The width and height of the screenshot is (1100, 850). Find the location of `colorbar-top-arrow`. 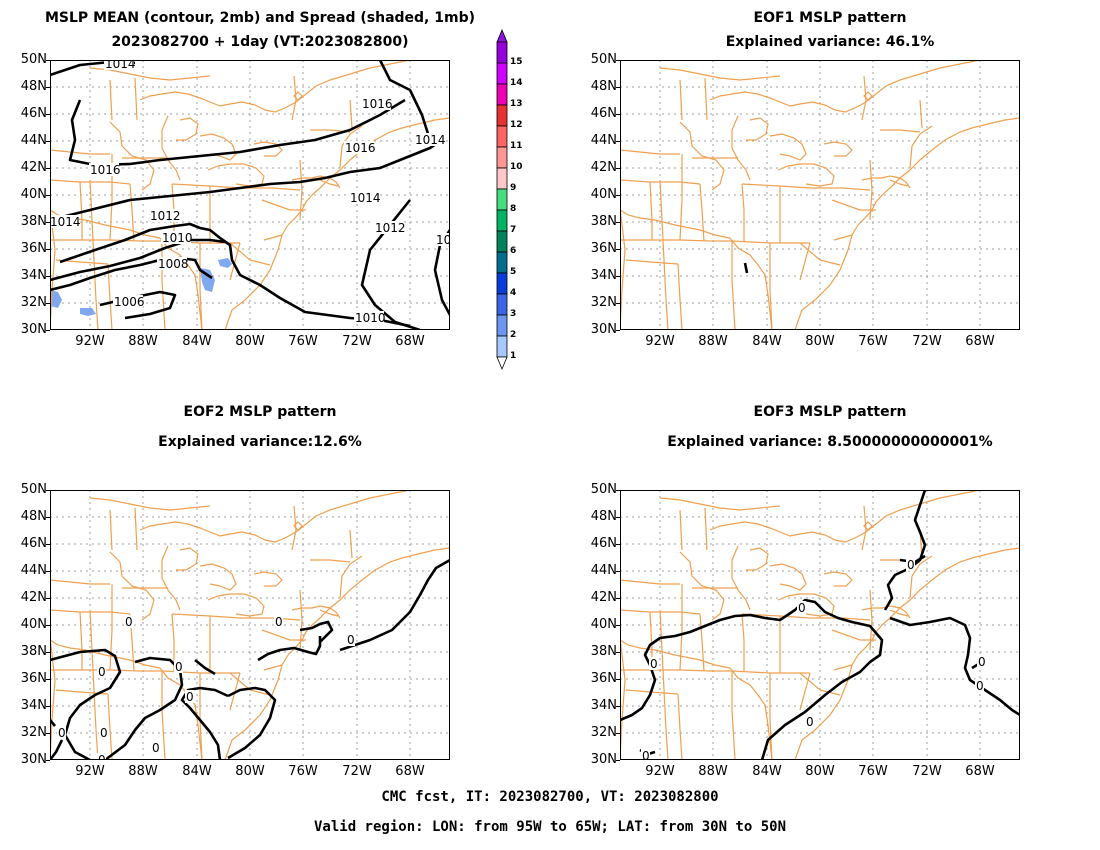

colorbar-top-arrow is located at coordinates (502, 35).